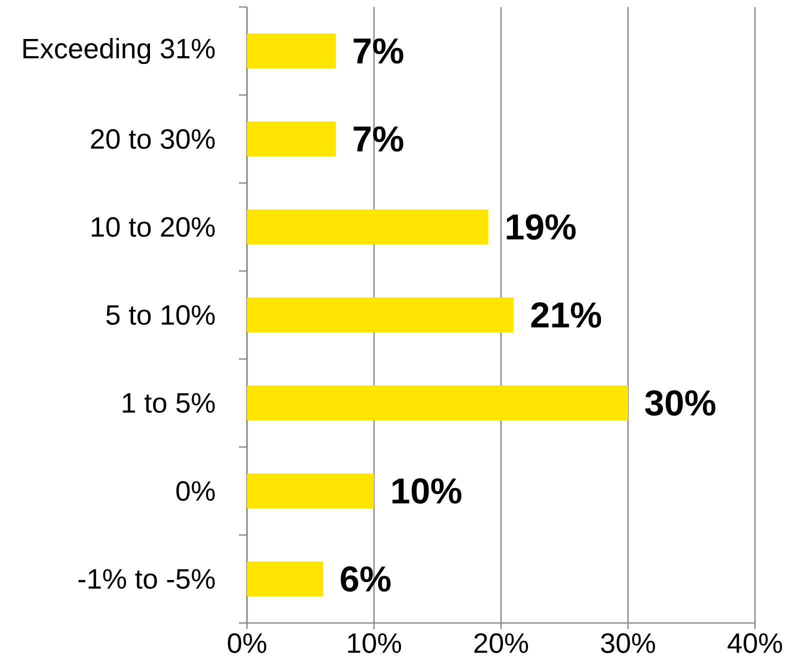  I want to click on y-tick-label: 1 to 5%, so click(168, 403).